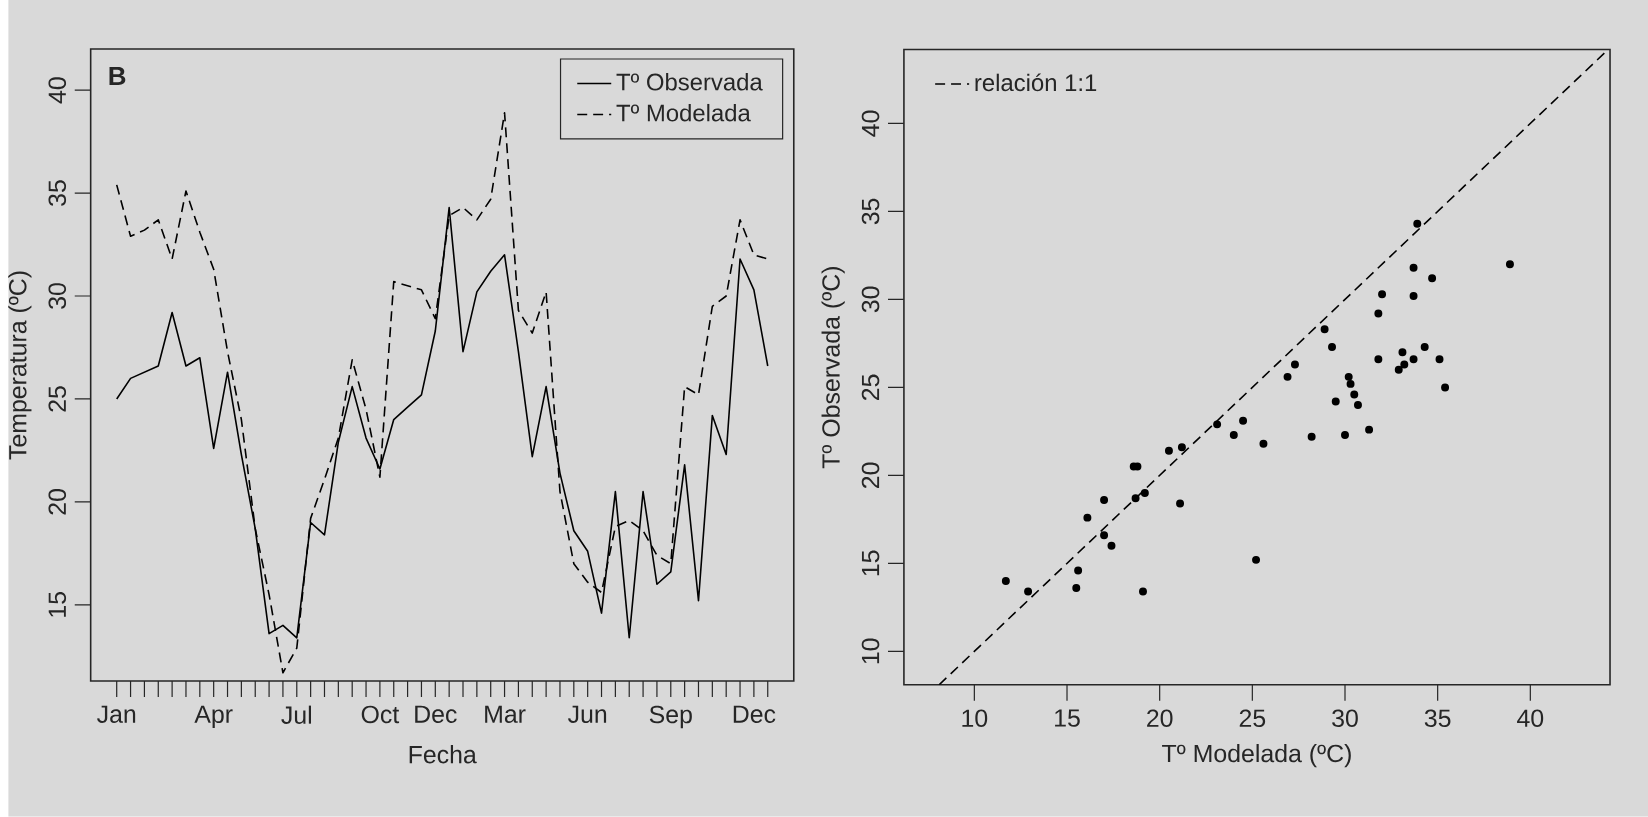 The height and width of the screenshot is (817, 1648). I want to click on x-tick-label: 15, so click(1067, 718).